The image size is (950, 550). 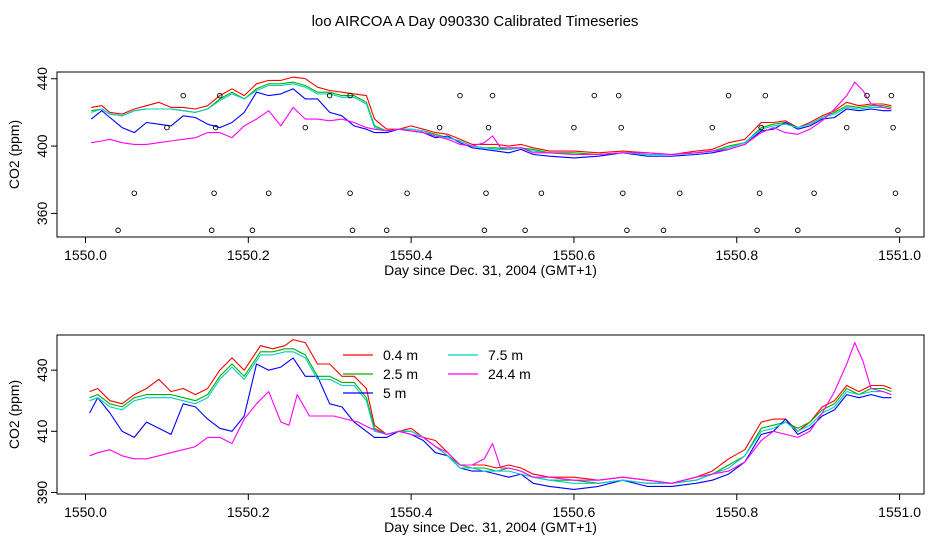 What do you see at coordinates (85, 255) in the screenshot?
I see `top-x-tick-label: 1550.0` at bounding box center [85, 255].